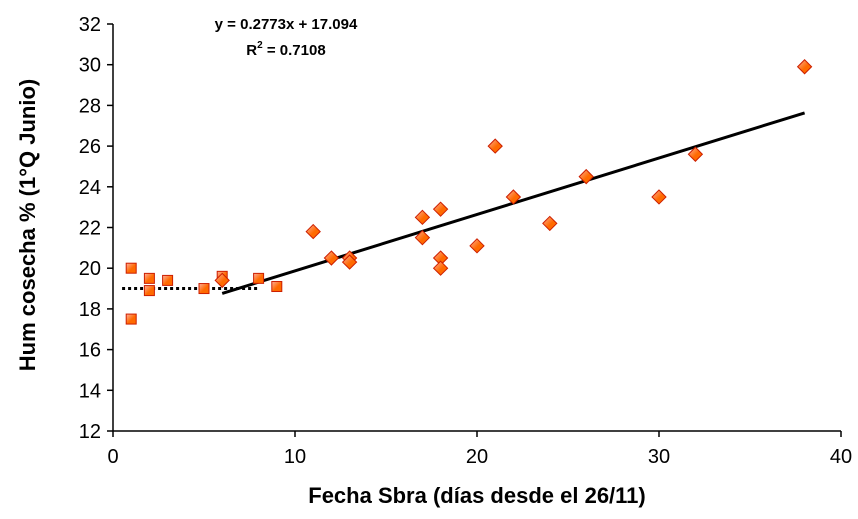  I want to click on y-tick-label: 12, so click(90, 432).